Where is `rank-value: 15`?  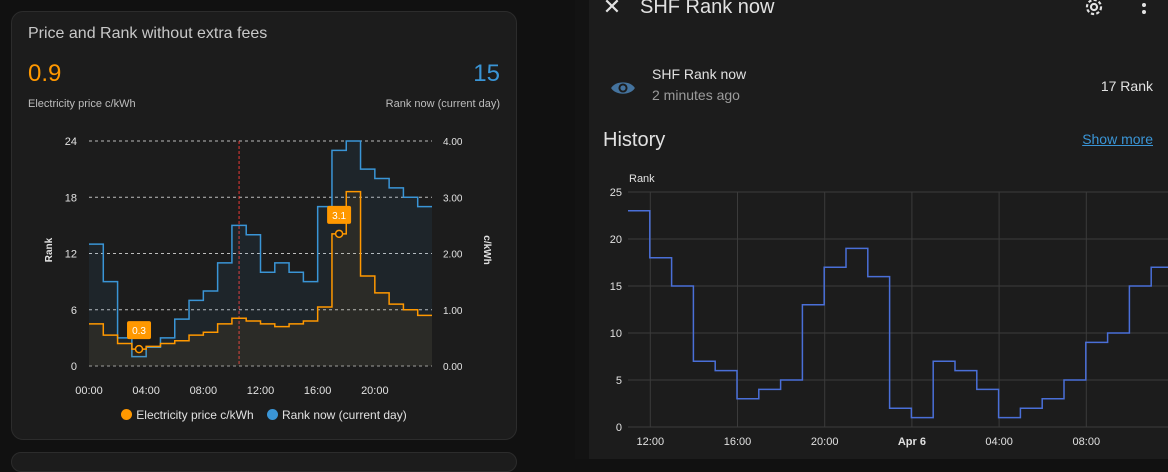 rank-value: 15 is located at coordinates (486, 73).